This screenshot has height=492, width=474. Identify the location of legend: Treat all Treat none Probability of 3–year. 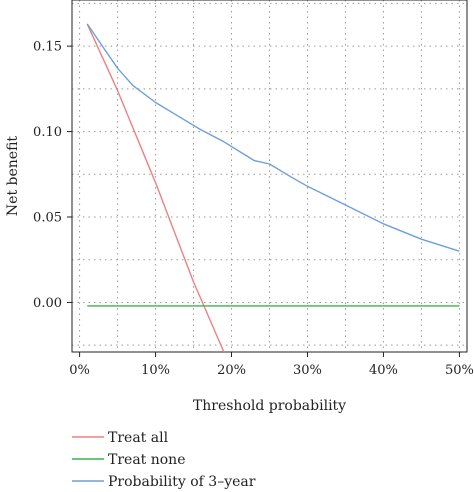
(164, 460).